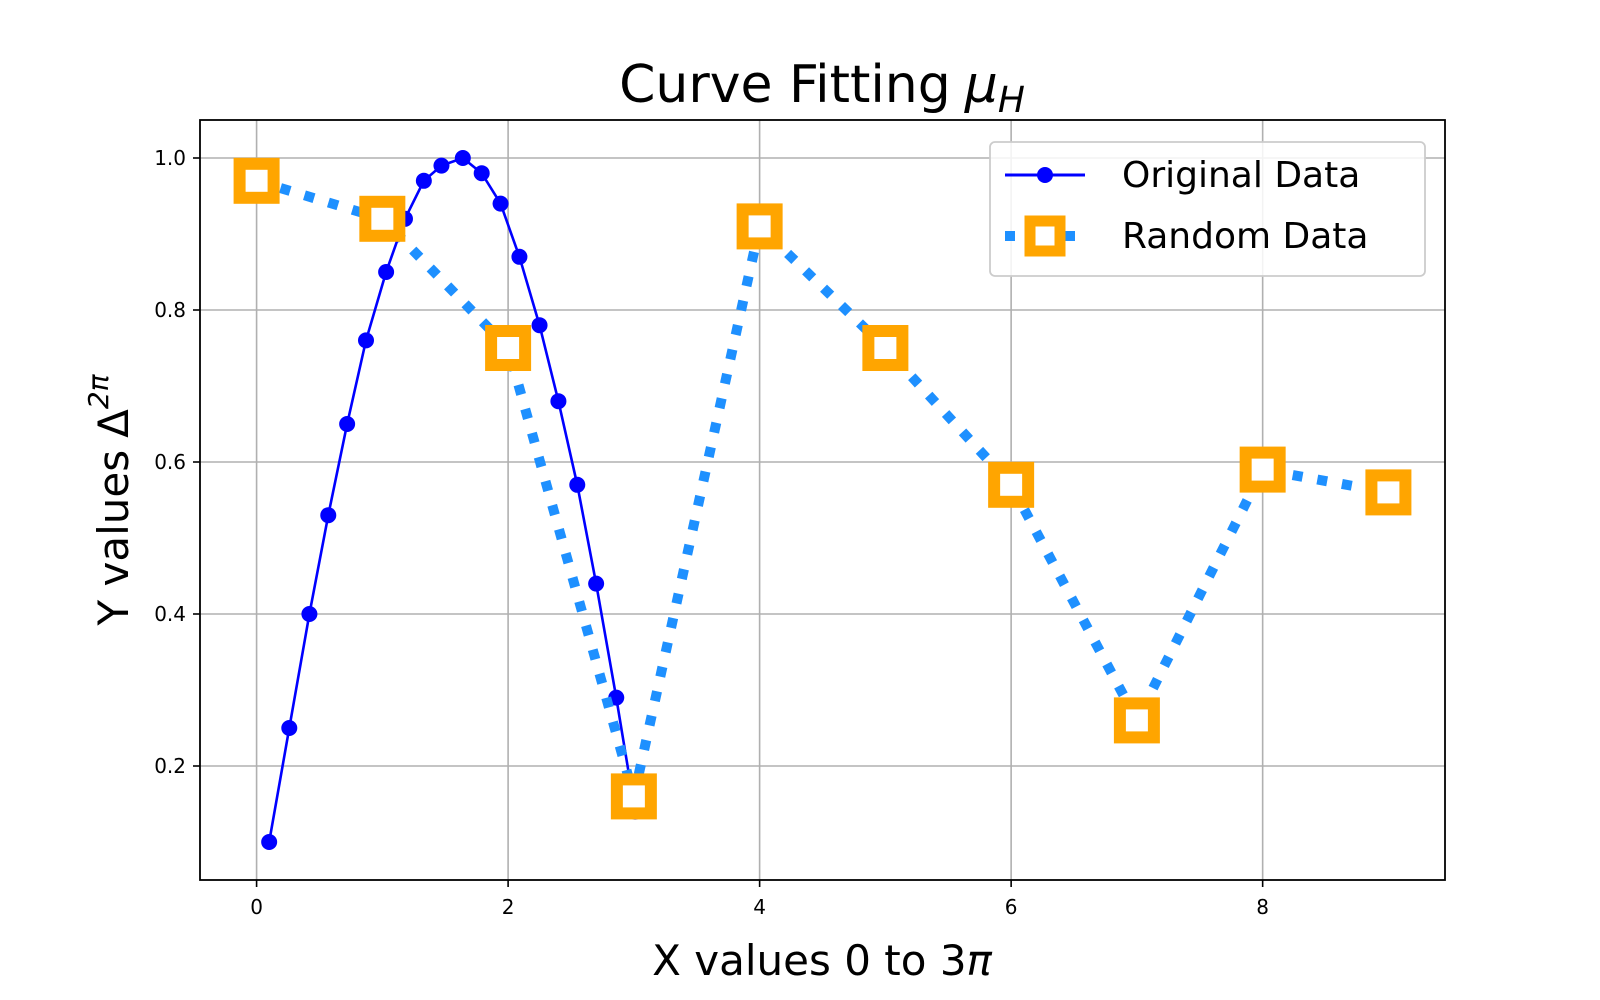  I want to click on legend-random-marker, so click(1045, 236).